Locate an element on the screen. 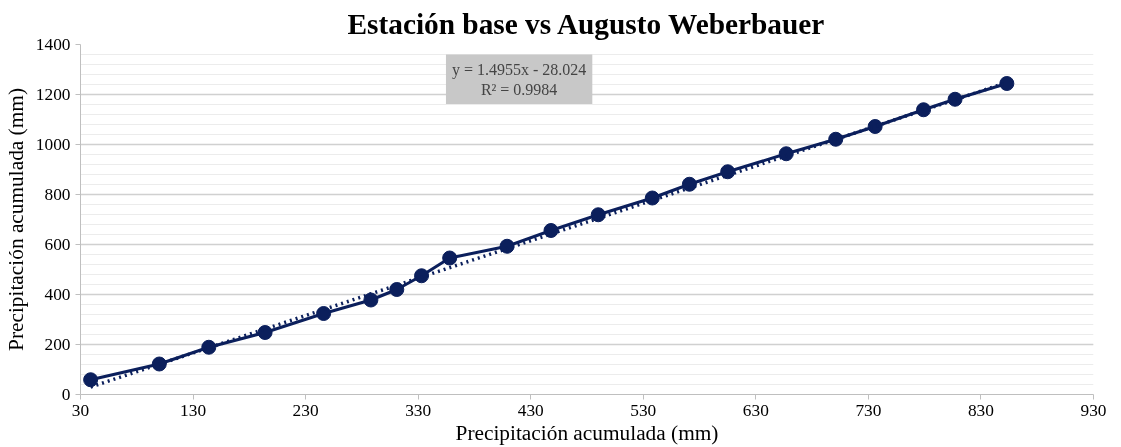 This screenshot has width=1121, height=447. x-tick-label: 230 is located at coordinates (305, 410).